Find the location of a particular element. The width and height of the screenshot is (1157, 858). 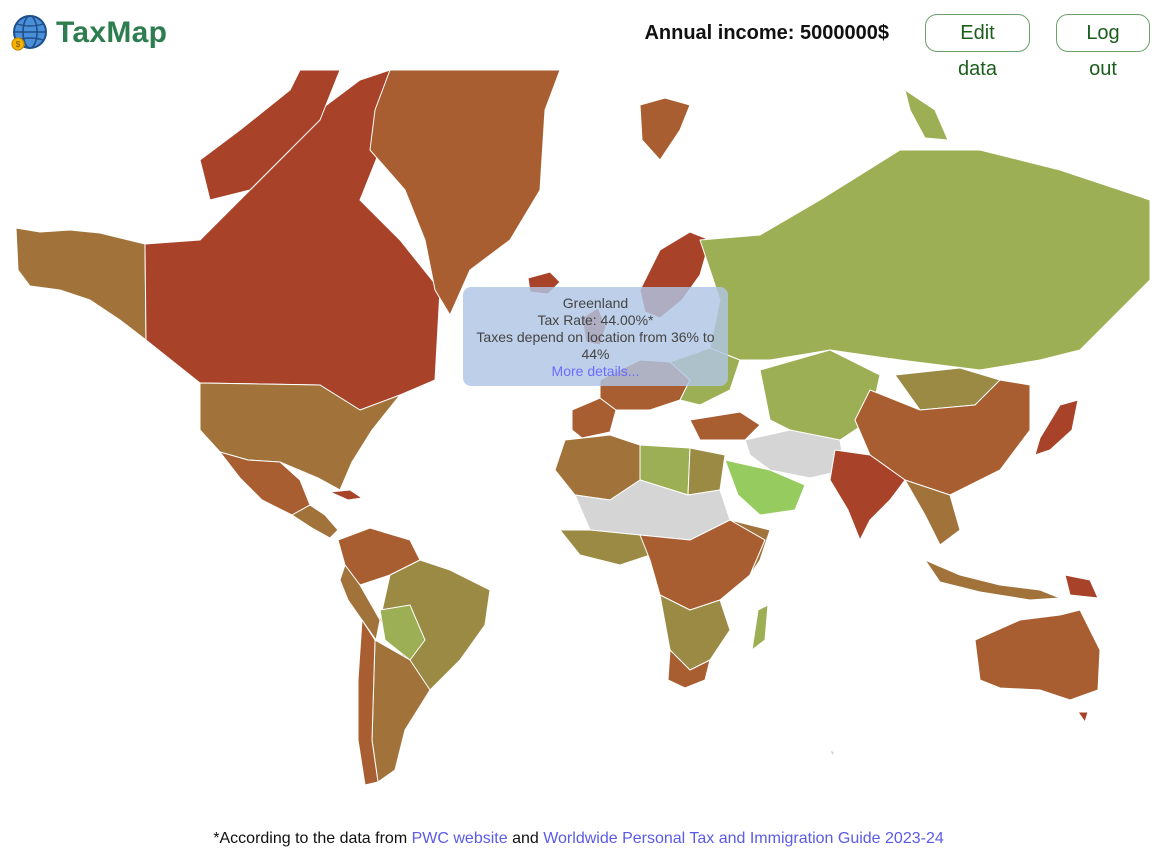

country-new-zealand is located at coordinates (832, 753).